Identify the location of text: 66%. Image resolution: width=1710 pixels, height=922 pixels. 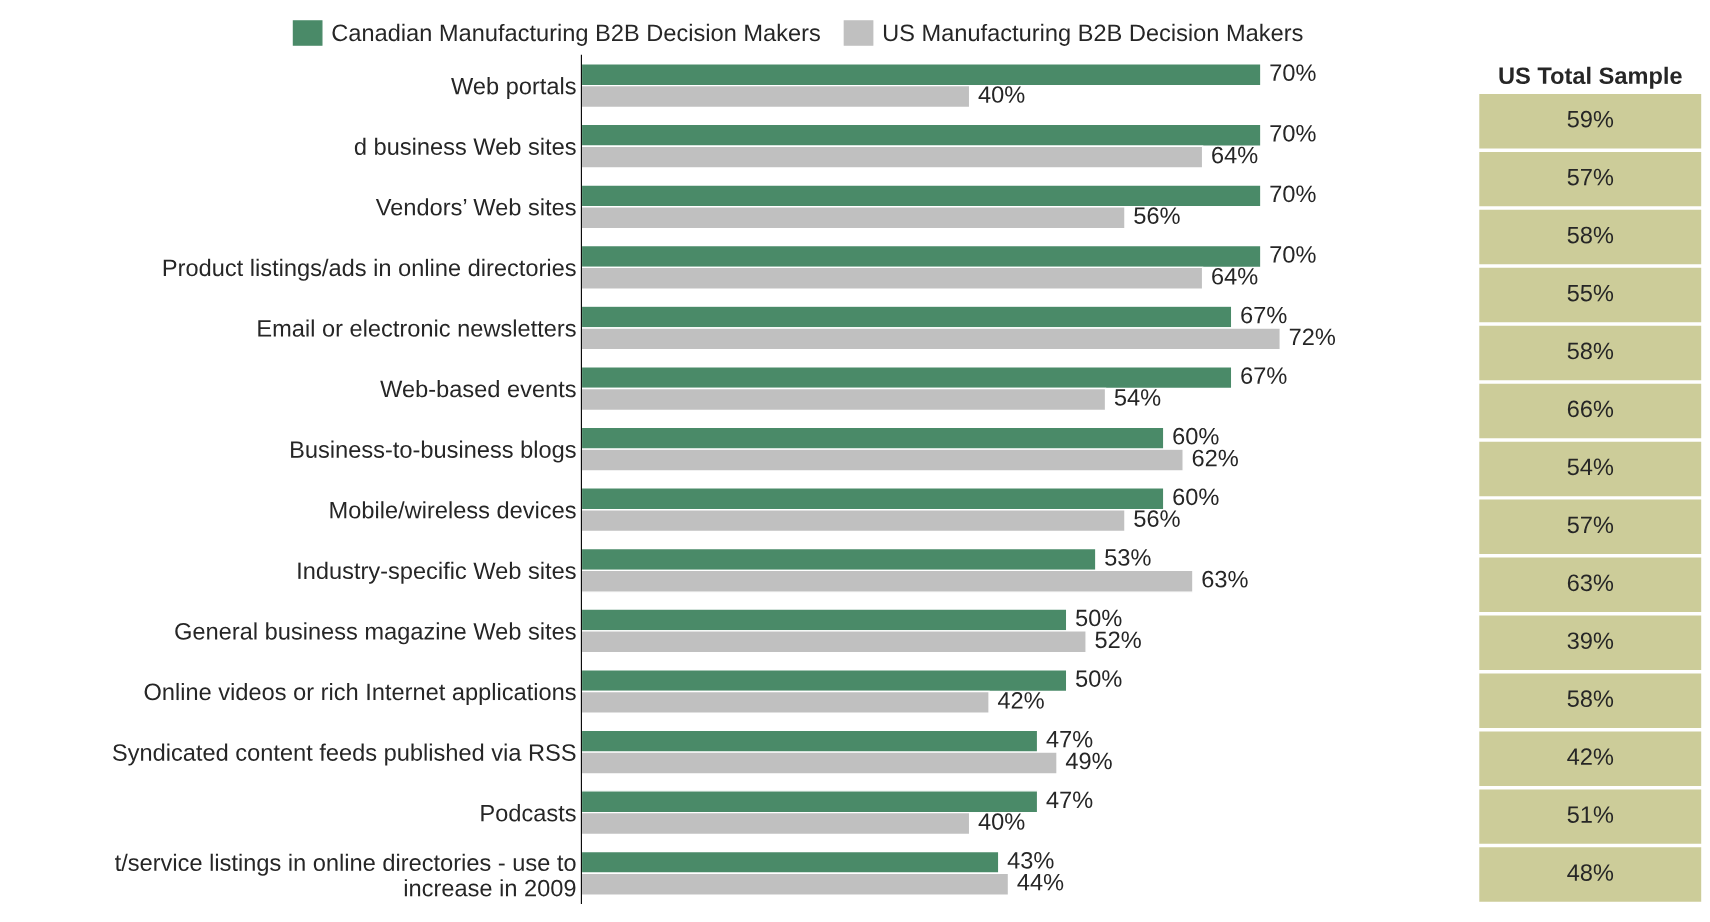
(1590, 409).